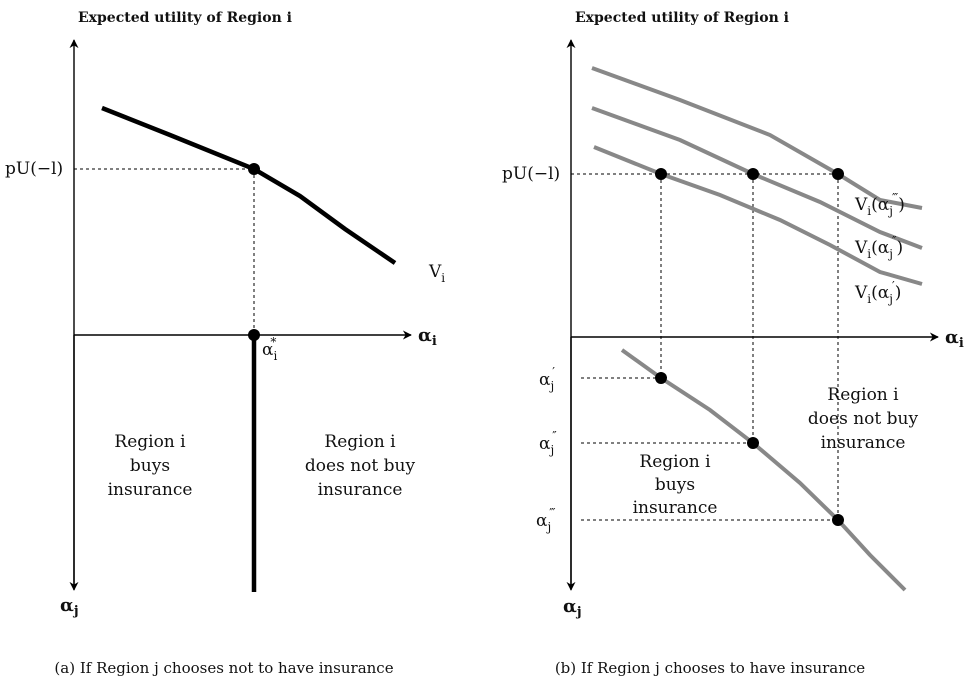 The height and width of the screenshot is (679, 979). Describe the element at coordinates (661, 378) in the screenshot. I see `panel-b-point-alpha-prime` at that location.